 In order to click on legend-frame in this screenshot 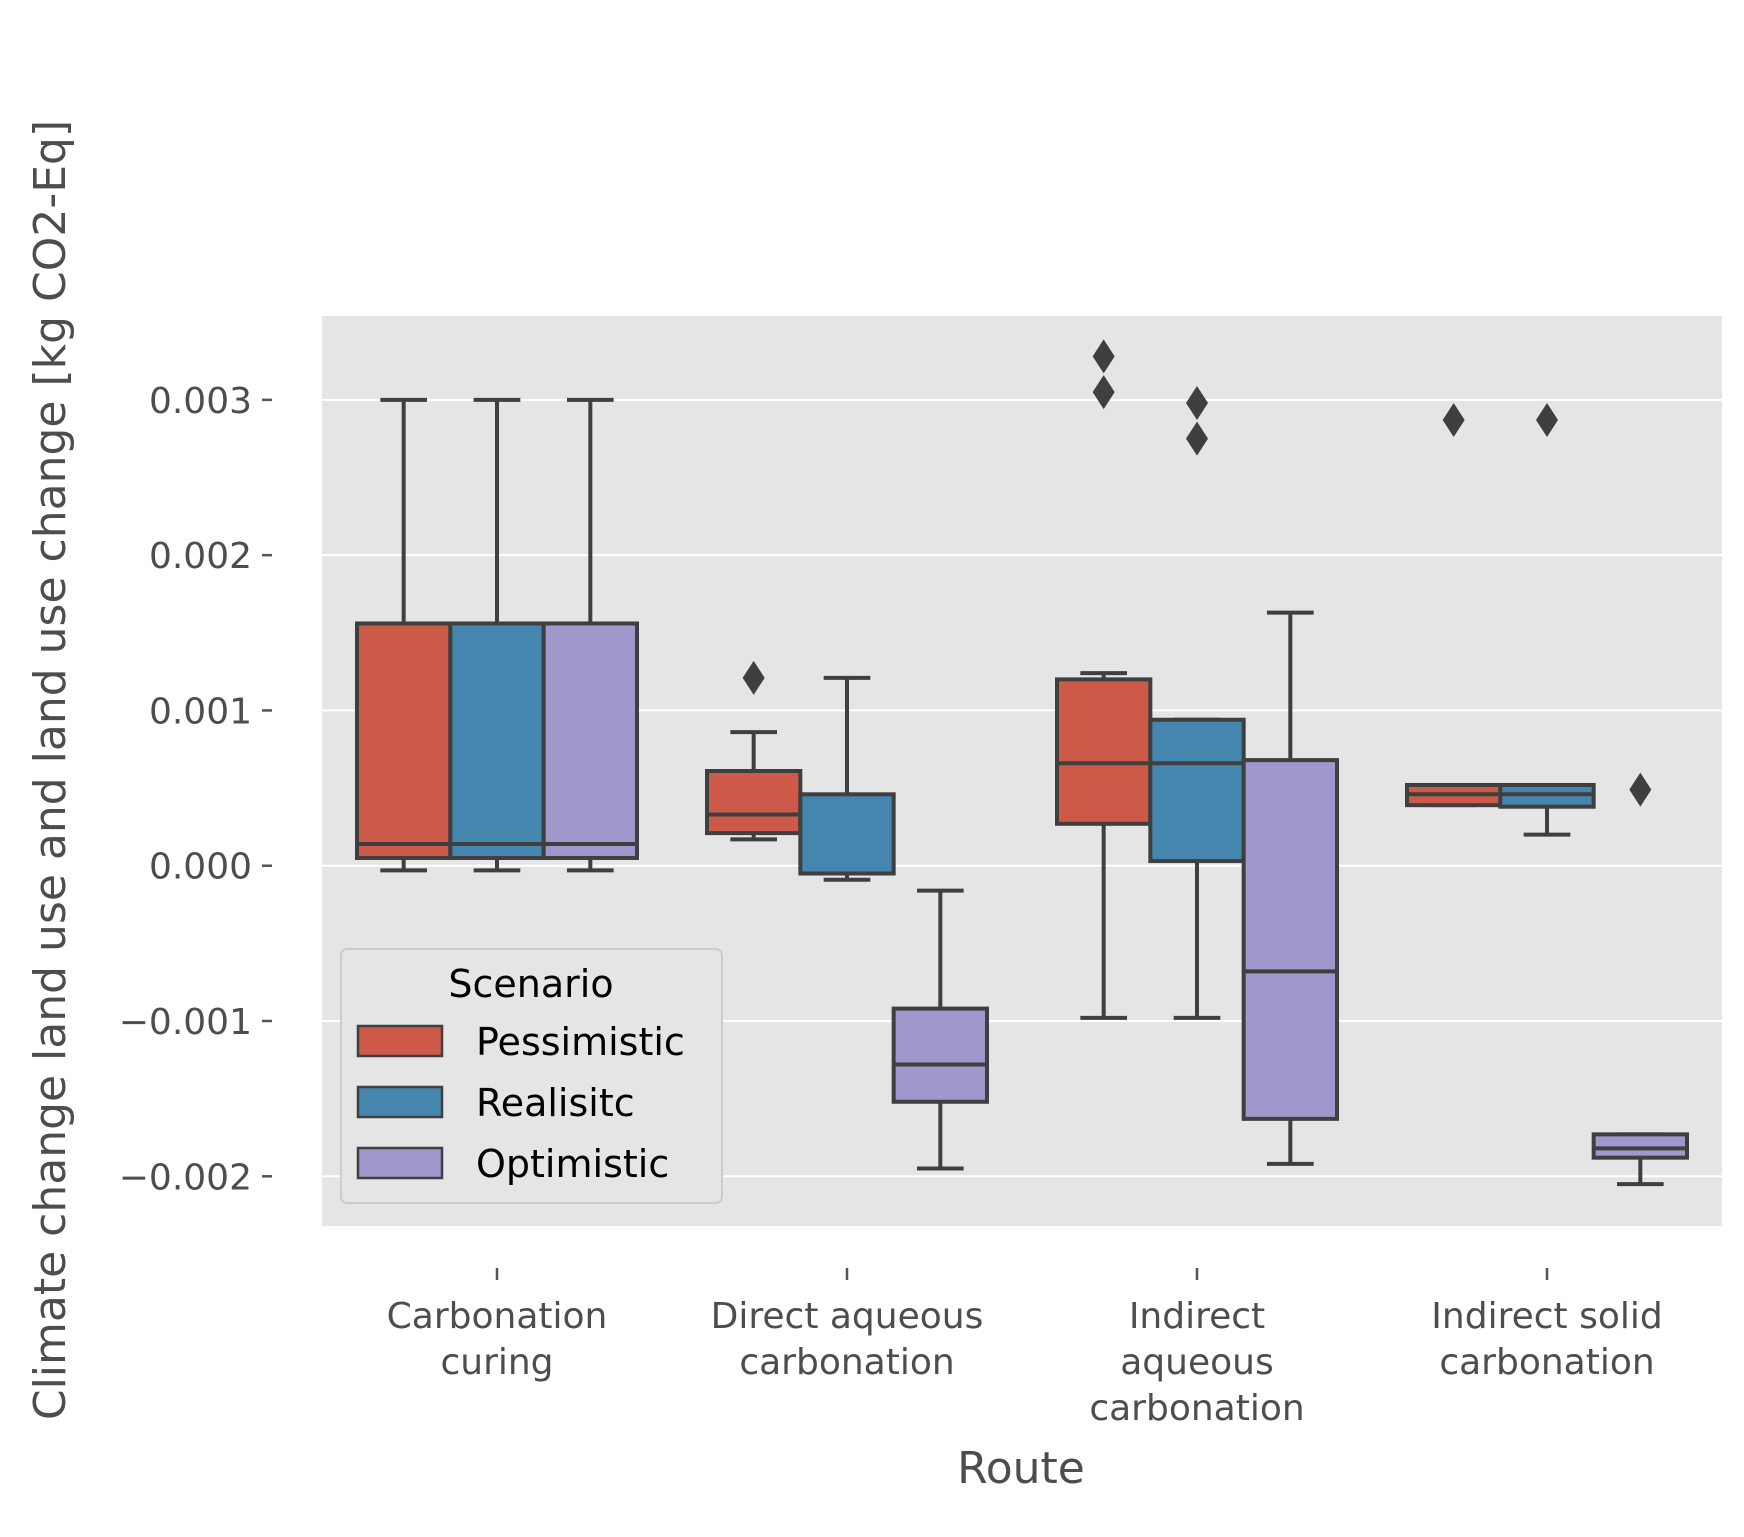, I will do `click(531, 1076)`.